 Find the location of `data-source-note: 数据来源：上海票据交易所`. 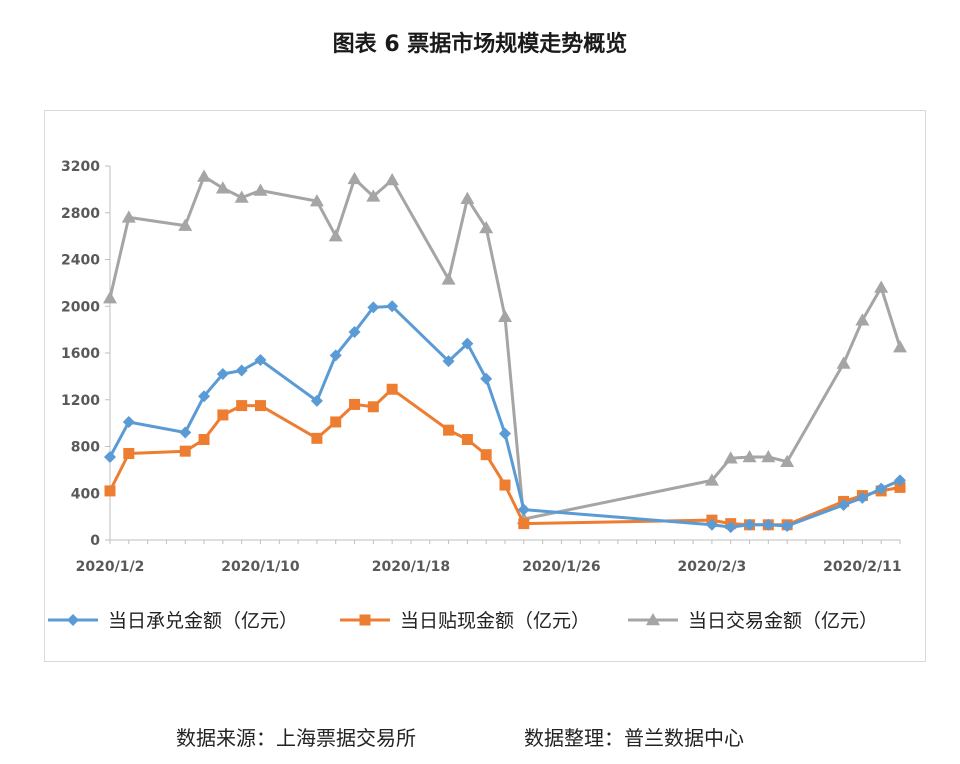

data-source-note: 数据来源：上海票据交易所 is located at coordinates (296, 738).